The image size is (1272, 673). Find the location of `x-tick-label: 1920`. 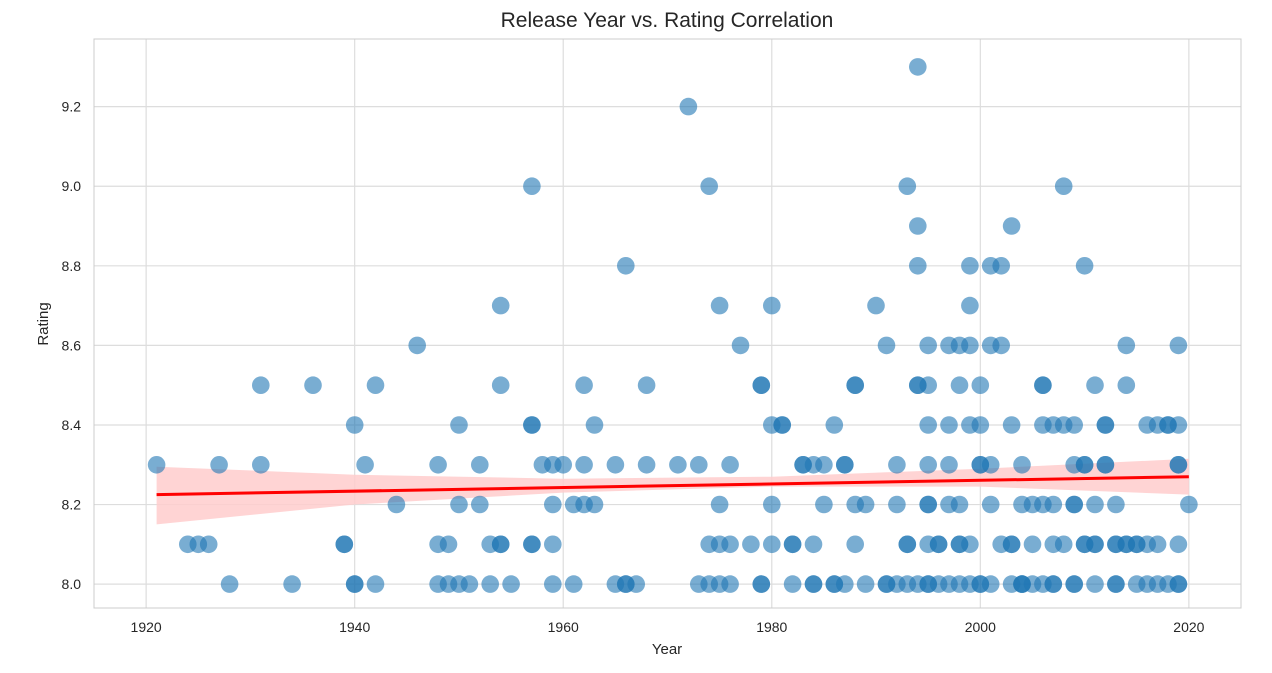

x-tick-label: 1920 is located at coordinates (146, 627).